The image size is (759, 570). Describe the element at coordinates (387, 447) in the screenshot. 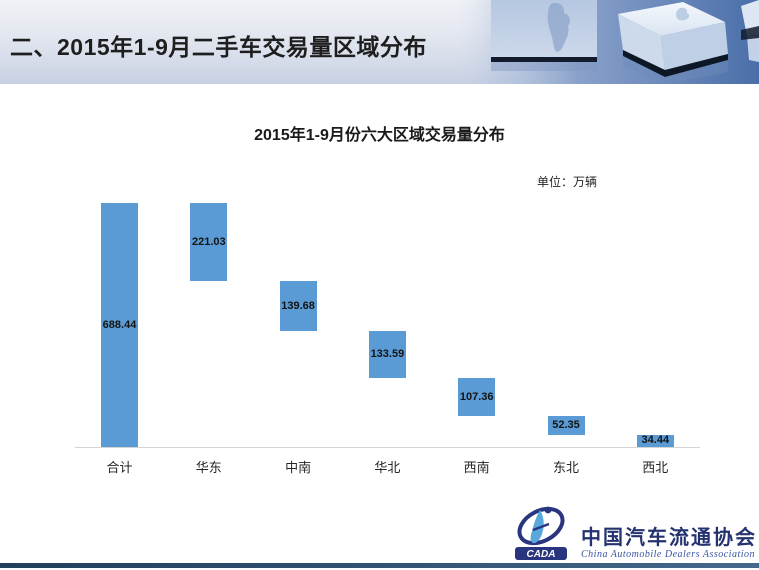

I see `x-axis-line` at that location.